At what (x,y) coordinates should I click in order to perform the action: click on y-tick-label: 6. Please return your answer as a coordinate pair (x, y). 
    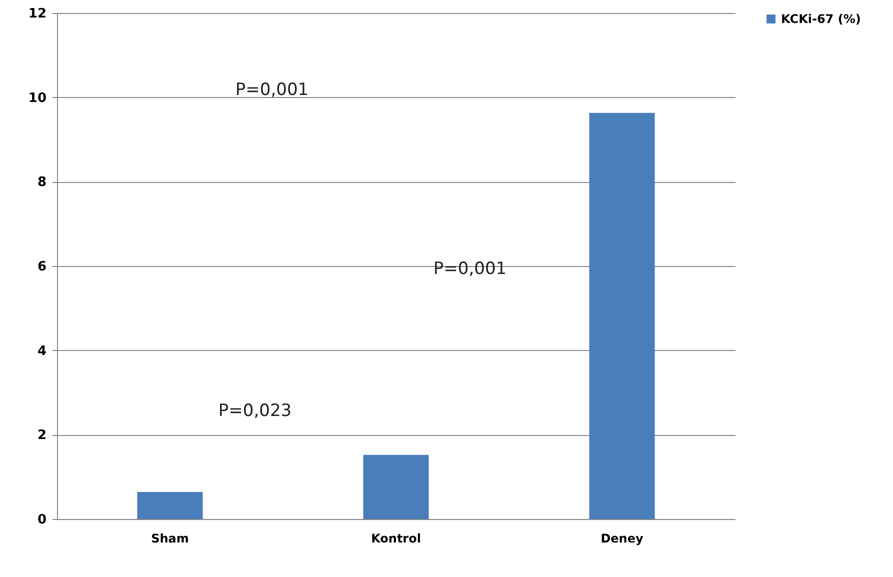
    Looking at the image, I should click on (41, 267).